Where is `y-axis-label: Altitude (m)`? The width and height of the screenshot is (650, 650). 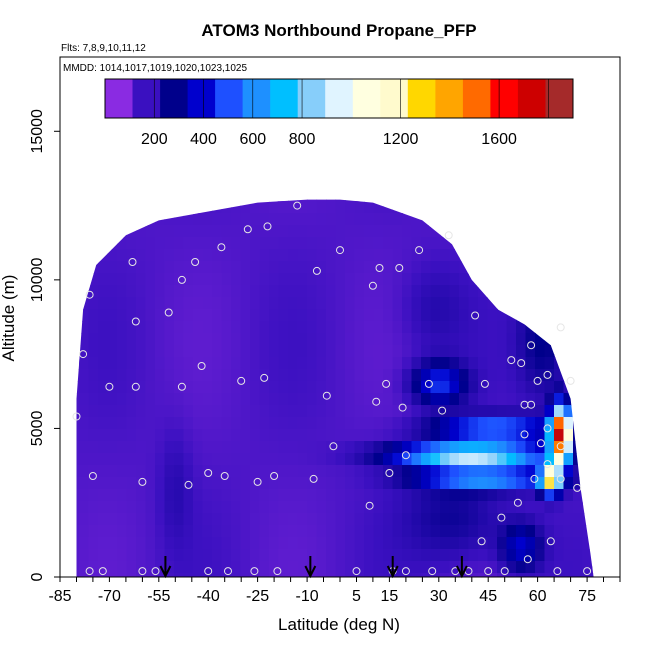 y-axis-label: Altitude (m) is located at coordinates (9, 318).